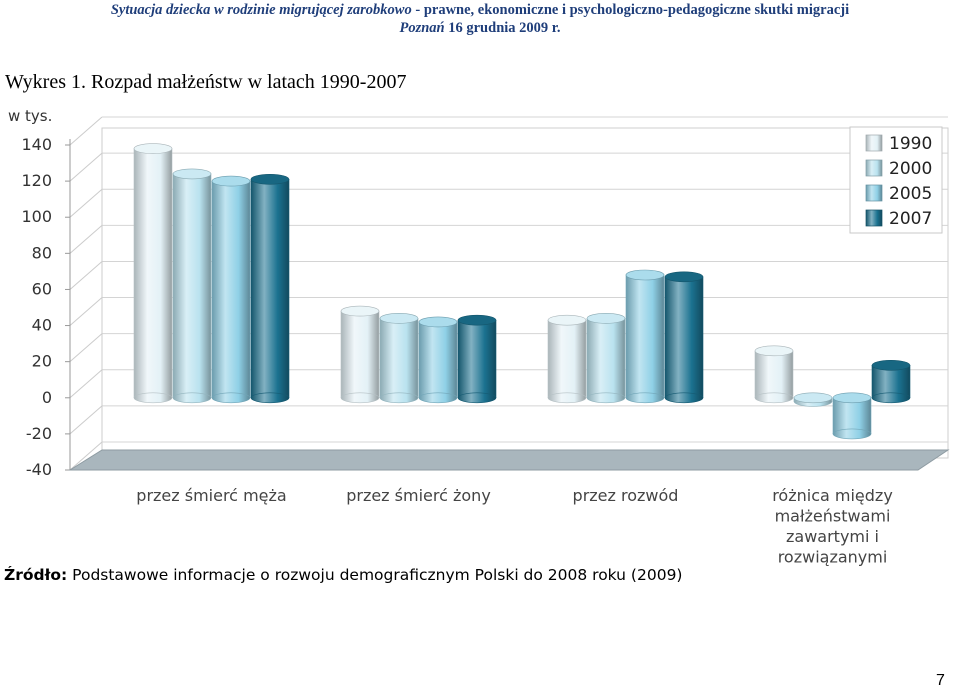  What do you see at coordinates (36, 144) in the screenshot?
I see `y-tick-label: 140` at bounding box center [36, 144].